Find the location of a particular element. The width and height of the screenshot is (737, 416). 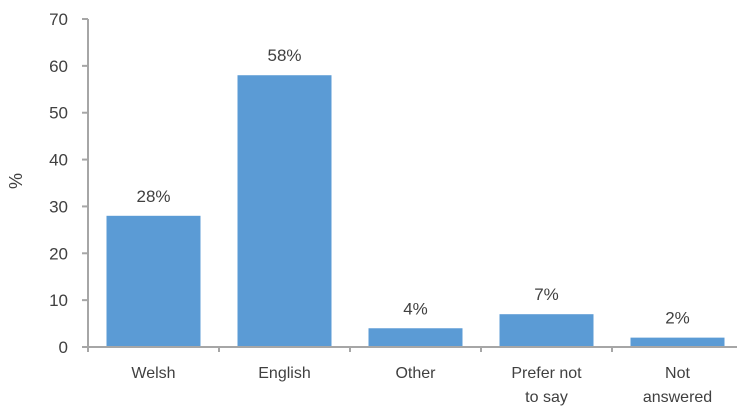

data-label: 58% is located at coordinates (284, 55).